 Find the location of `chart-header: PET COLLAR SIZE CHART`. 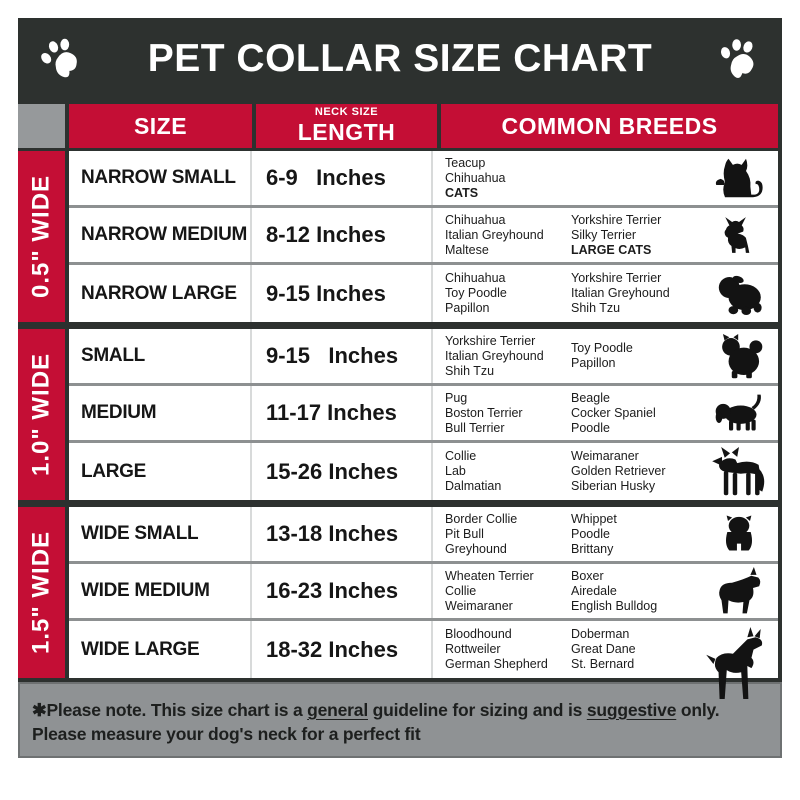

chart-header: PET COLLAR SIZE CHART is located at coordinates (400, 59).